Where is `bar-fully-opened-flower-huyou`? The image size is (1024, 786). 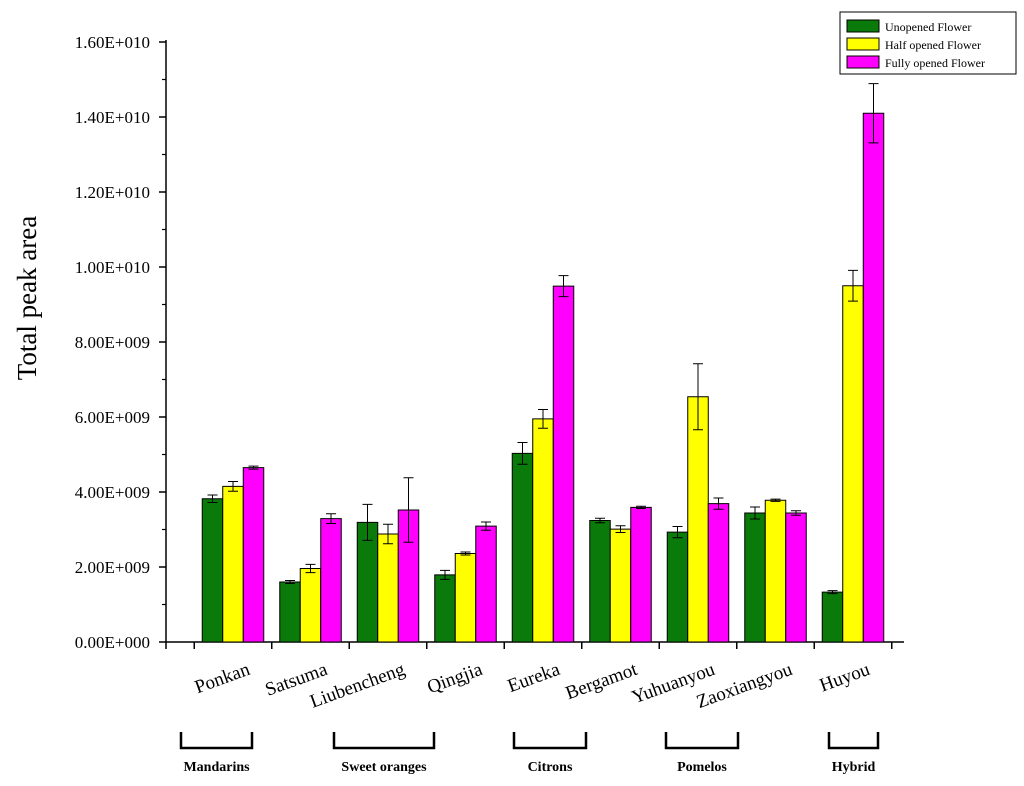 bar-fully-opened-flower-huyou is located at coordinates (873, 377).